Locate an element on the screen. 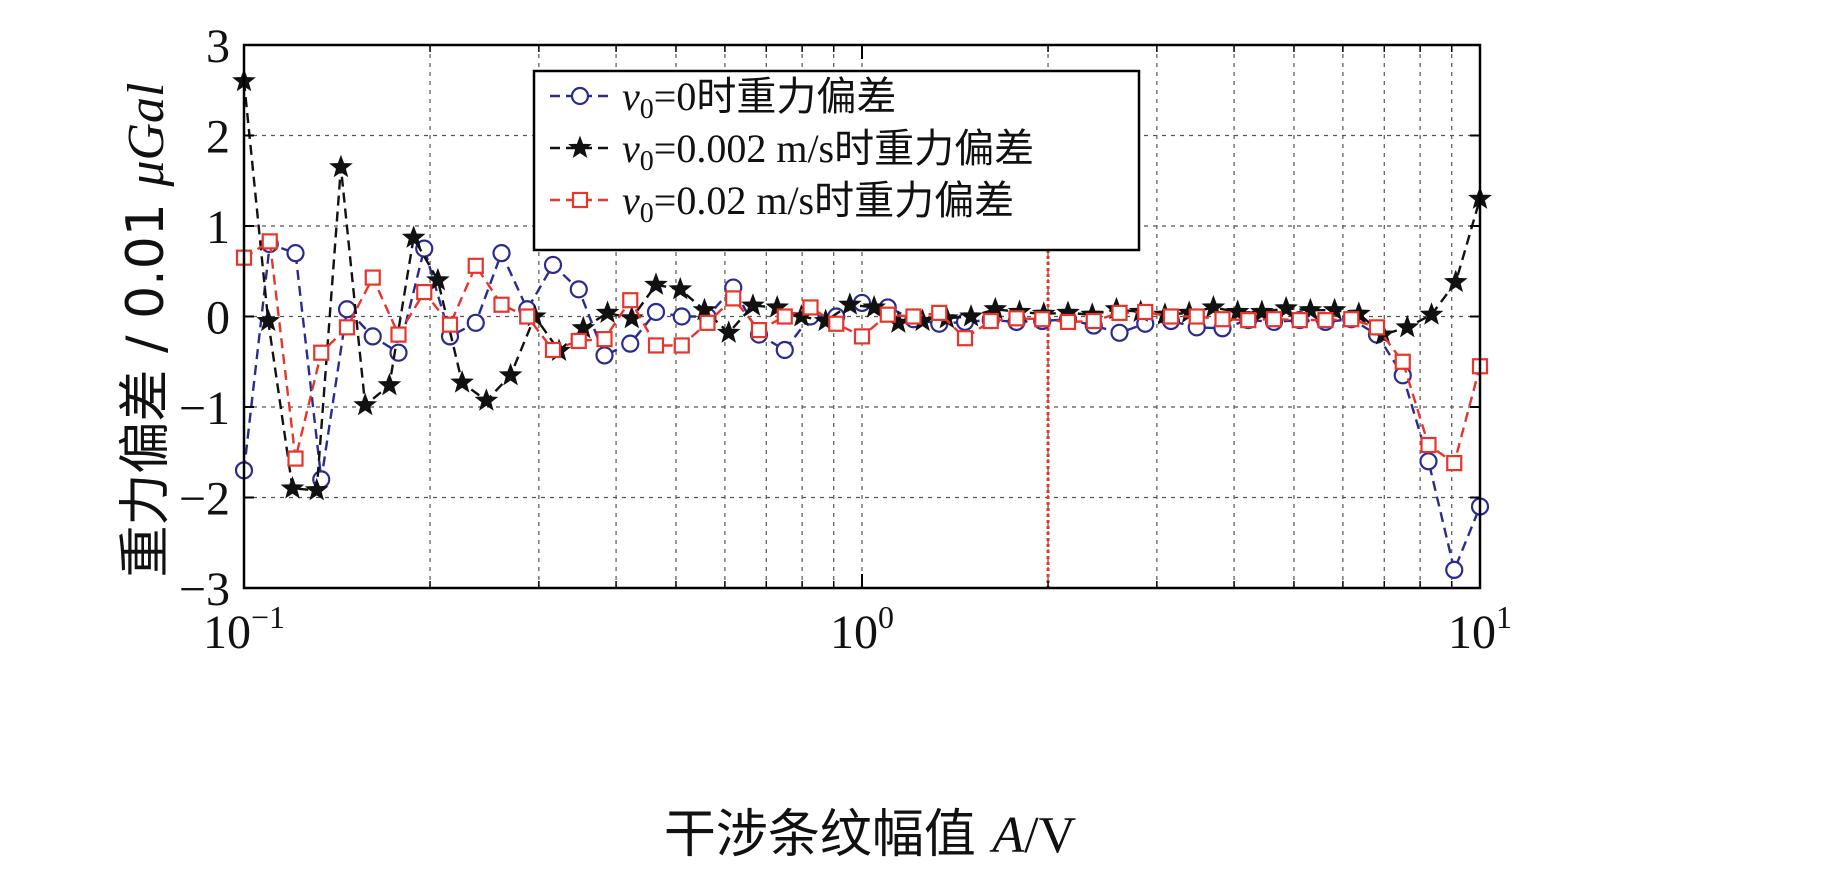 The width and height of the screenshot is (1843, 874). y-axis-label-unit: μGal is located at coordinates (146, 135).